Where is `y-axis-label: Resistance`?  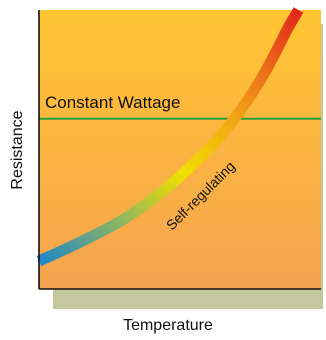
y-axis-label: Resistance is located at coordinates (17, 149).